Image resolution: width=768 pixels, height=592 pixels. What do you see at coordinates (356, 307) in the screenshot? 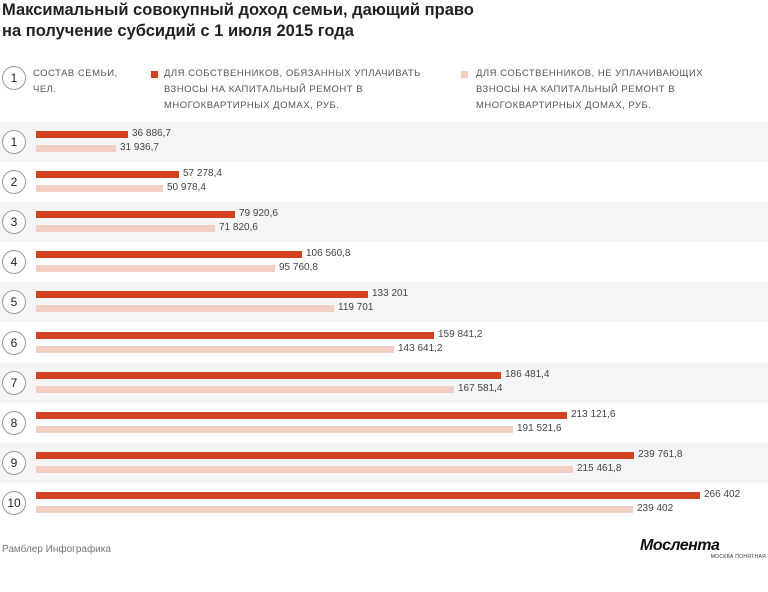
I see `value-label-series-2: 119 701` at bounding box center [356, 307].